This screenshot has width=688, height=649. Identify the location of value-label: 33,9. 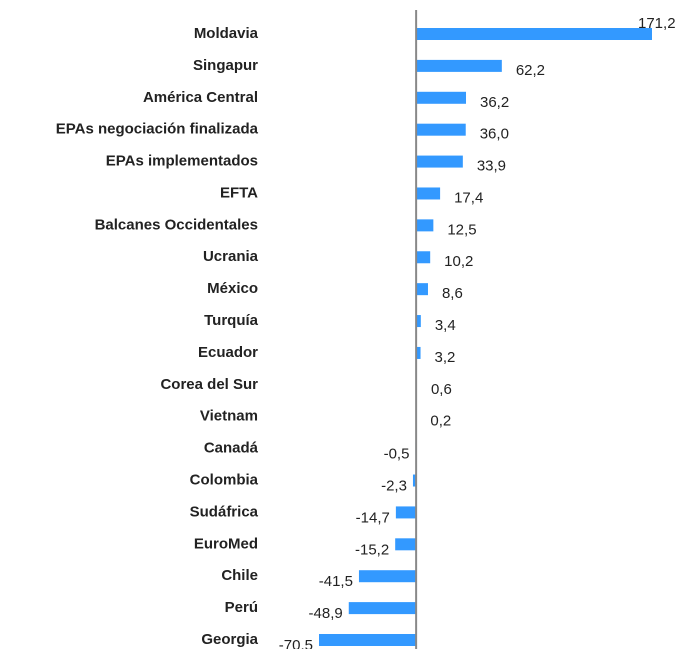
(491, 166).